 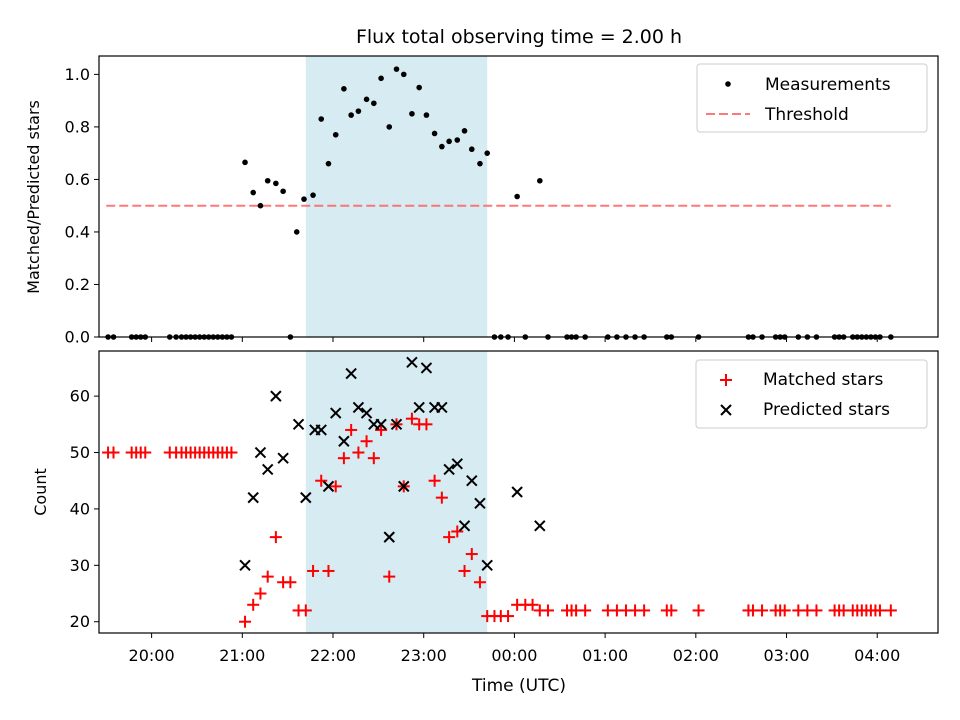 What do you see at coordinates (396, 196) in the screenshot?
I see `top-panel-highlight` at bounding box center [396, 196].